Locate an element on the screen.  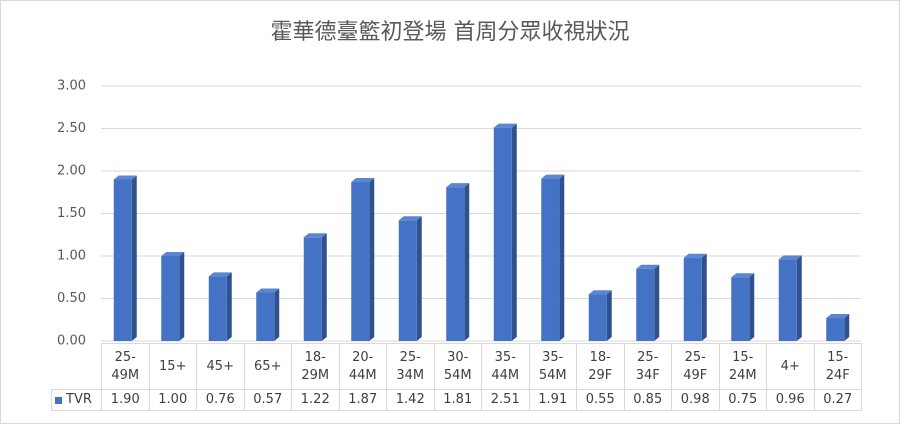
x-tick-label: 18-29M is located at coordinates (315, 366).